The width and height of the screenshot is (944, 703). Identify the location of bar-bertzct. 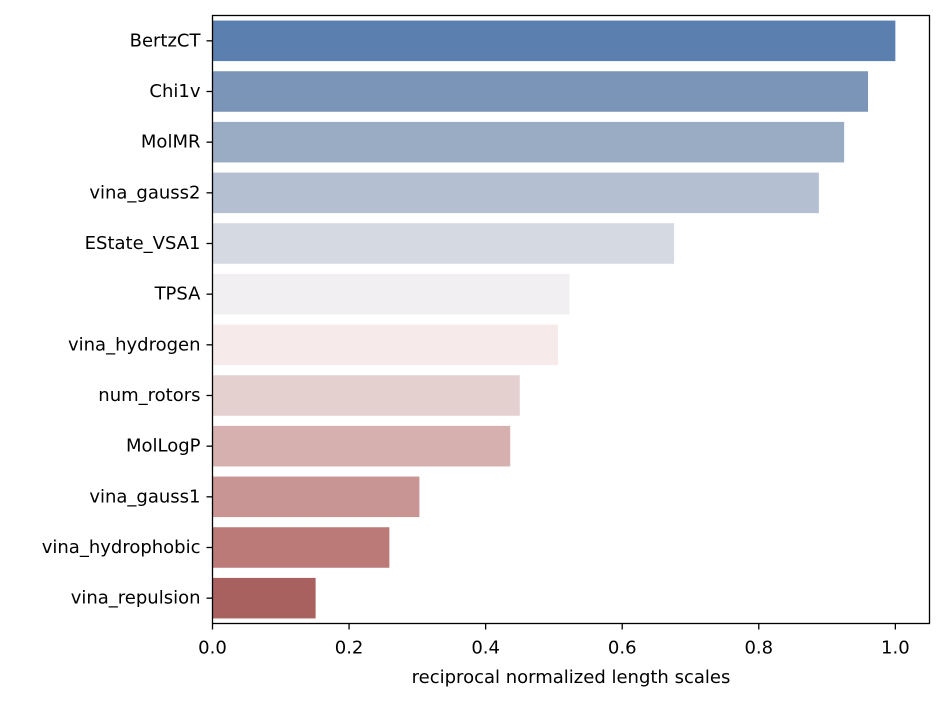
(554, 41).